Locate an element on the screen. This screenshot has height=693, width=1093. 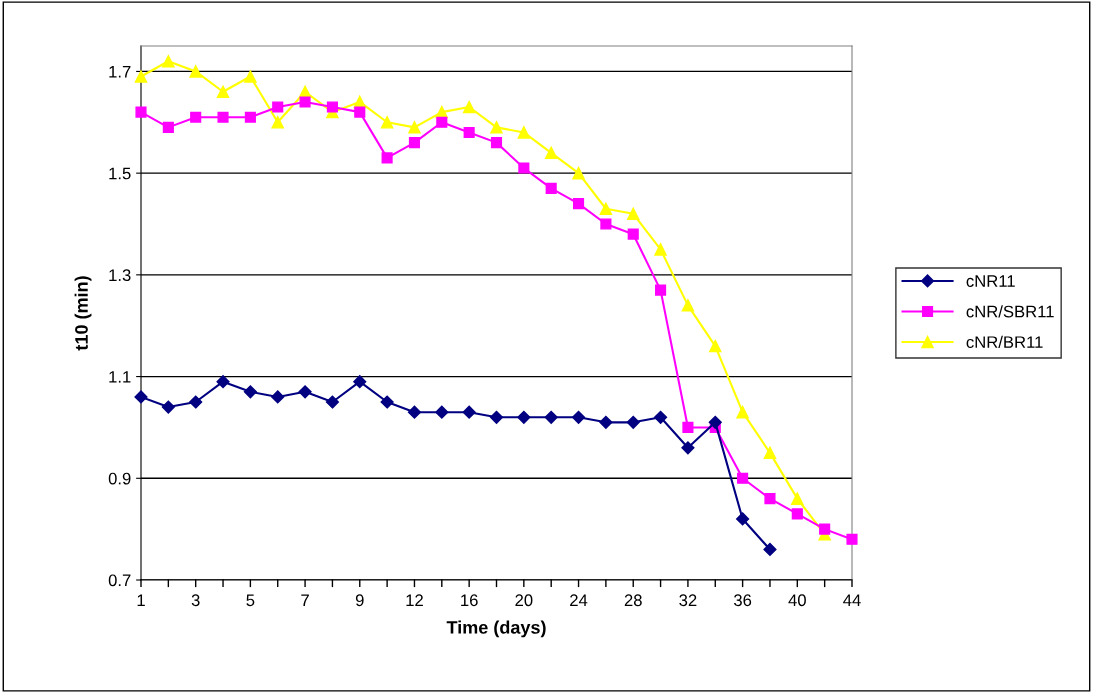
x-tick-label: 24 is located at coordinates (579, 600).